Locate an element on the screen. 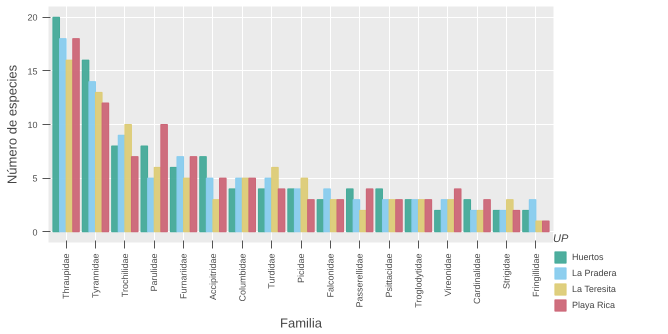 This screenshot has height=334, width=668. y-tick-label: 0 is located at coordinates (35, 232).